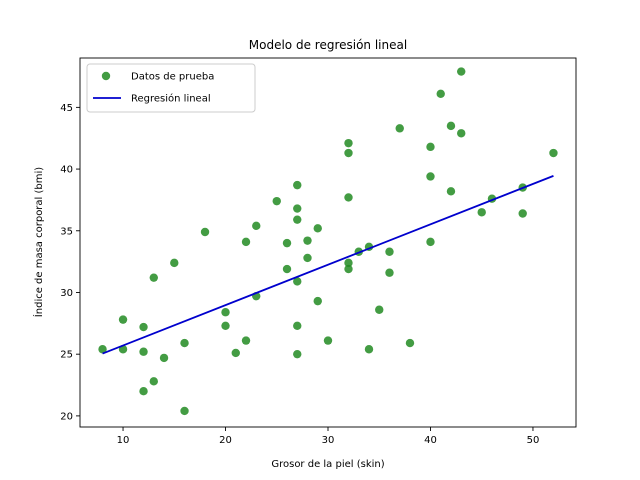 The height and width of the screenshot is (480, 640). What do you see at coordinates (327, 464) in the screenshot?
I see `x-axis-label: Grosor de la piel (skin)` at bounding box center [327, 464].